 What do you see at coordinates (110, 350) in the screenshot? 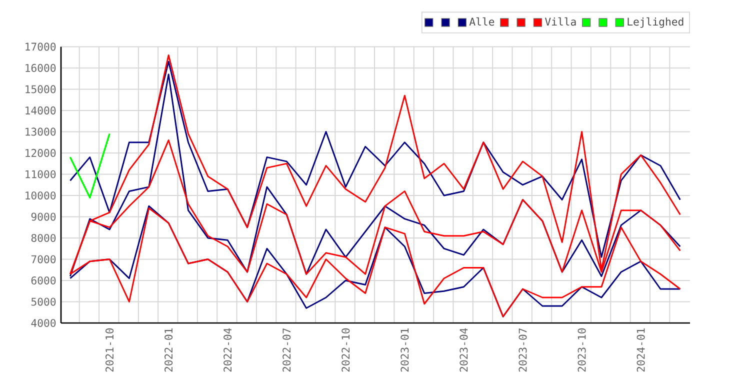
I see `x-tick-label: 2021-10` at bounding box center [110, 350].